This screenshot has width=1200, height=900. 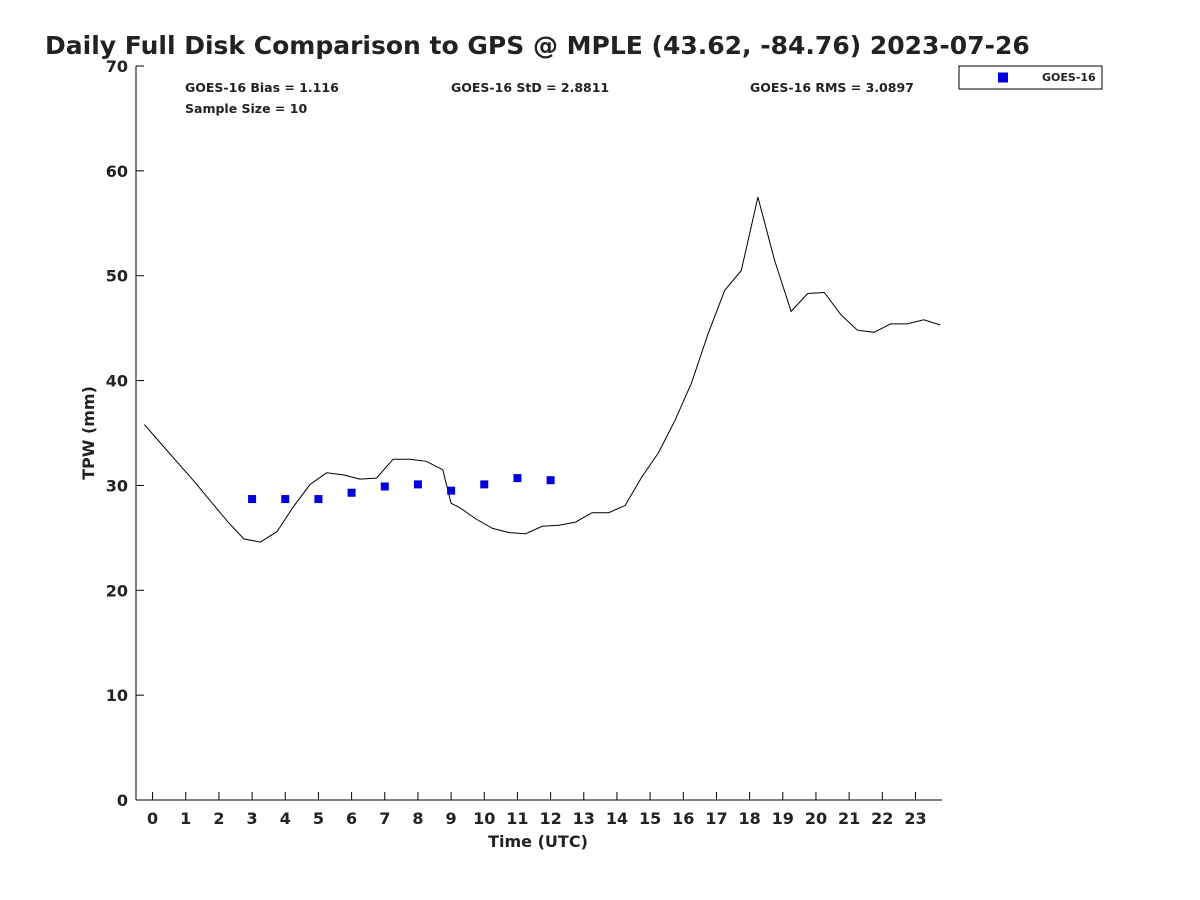 What do you see at coordinates (117, 381) in the screenshot?
I see `y-tick-label: 40` at bounding box center [117, 381].